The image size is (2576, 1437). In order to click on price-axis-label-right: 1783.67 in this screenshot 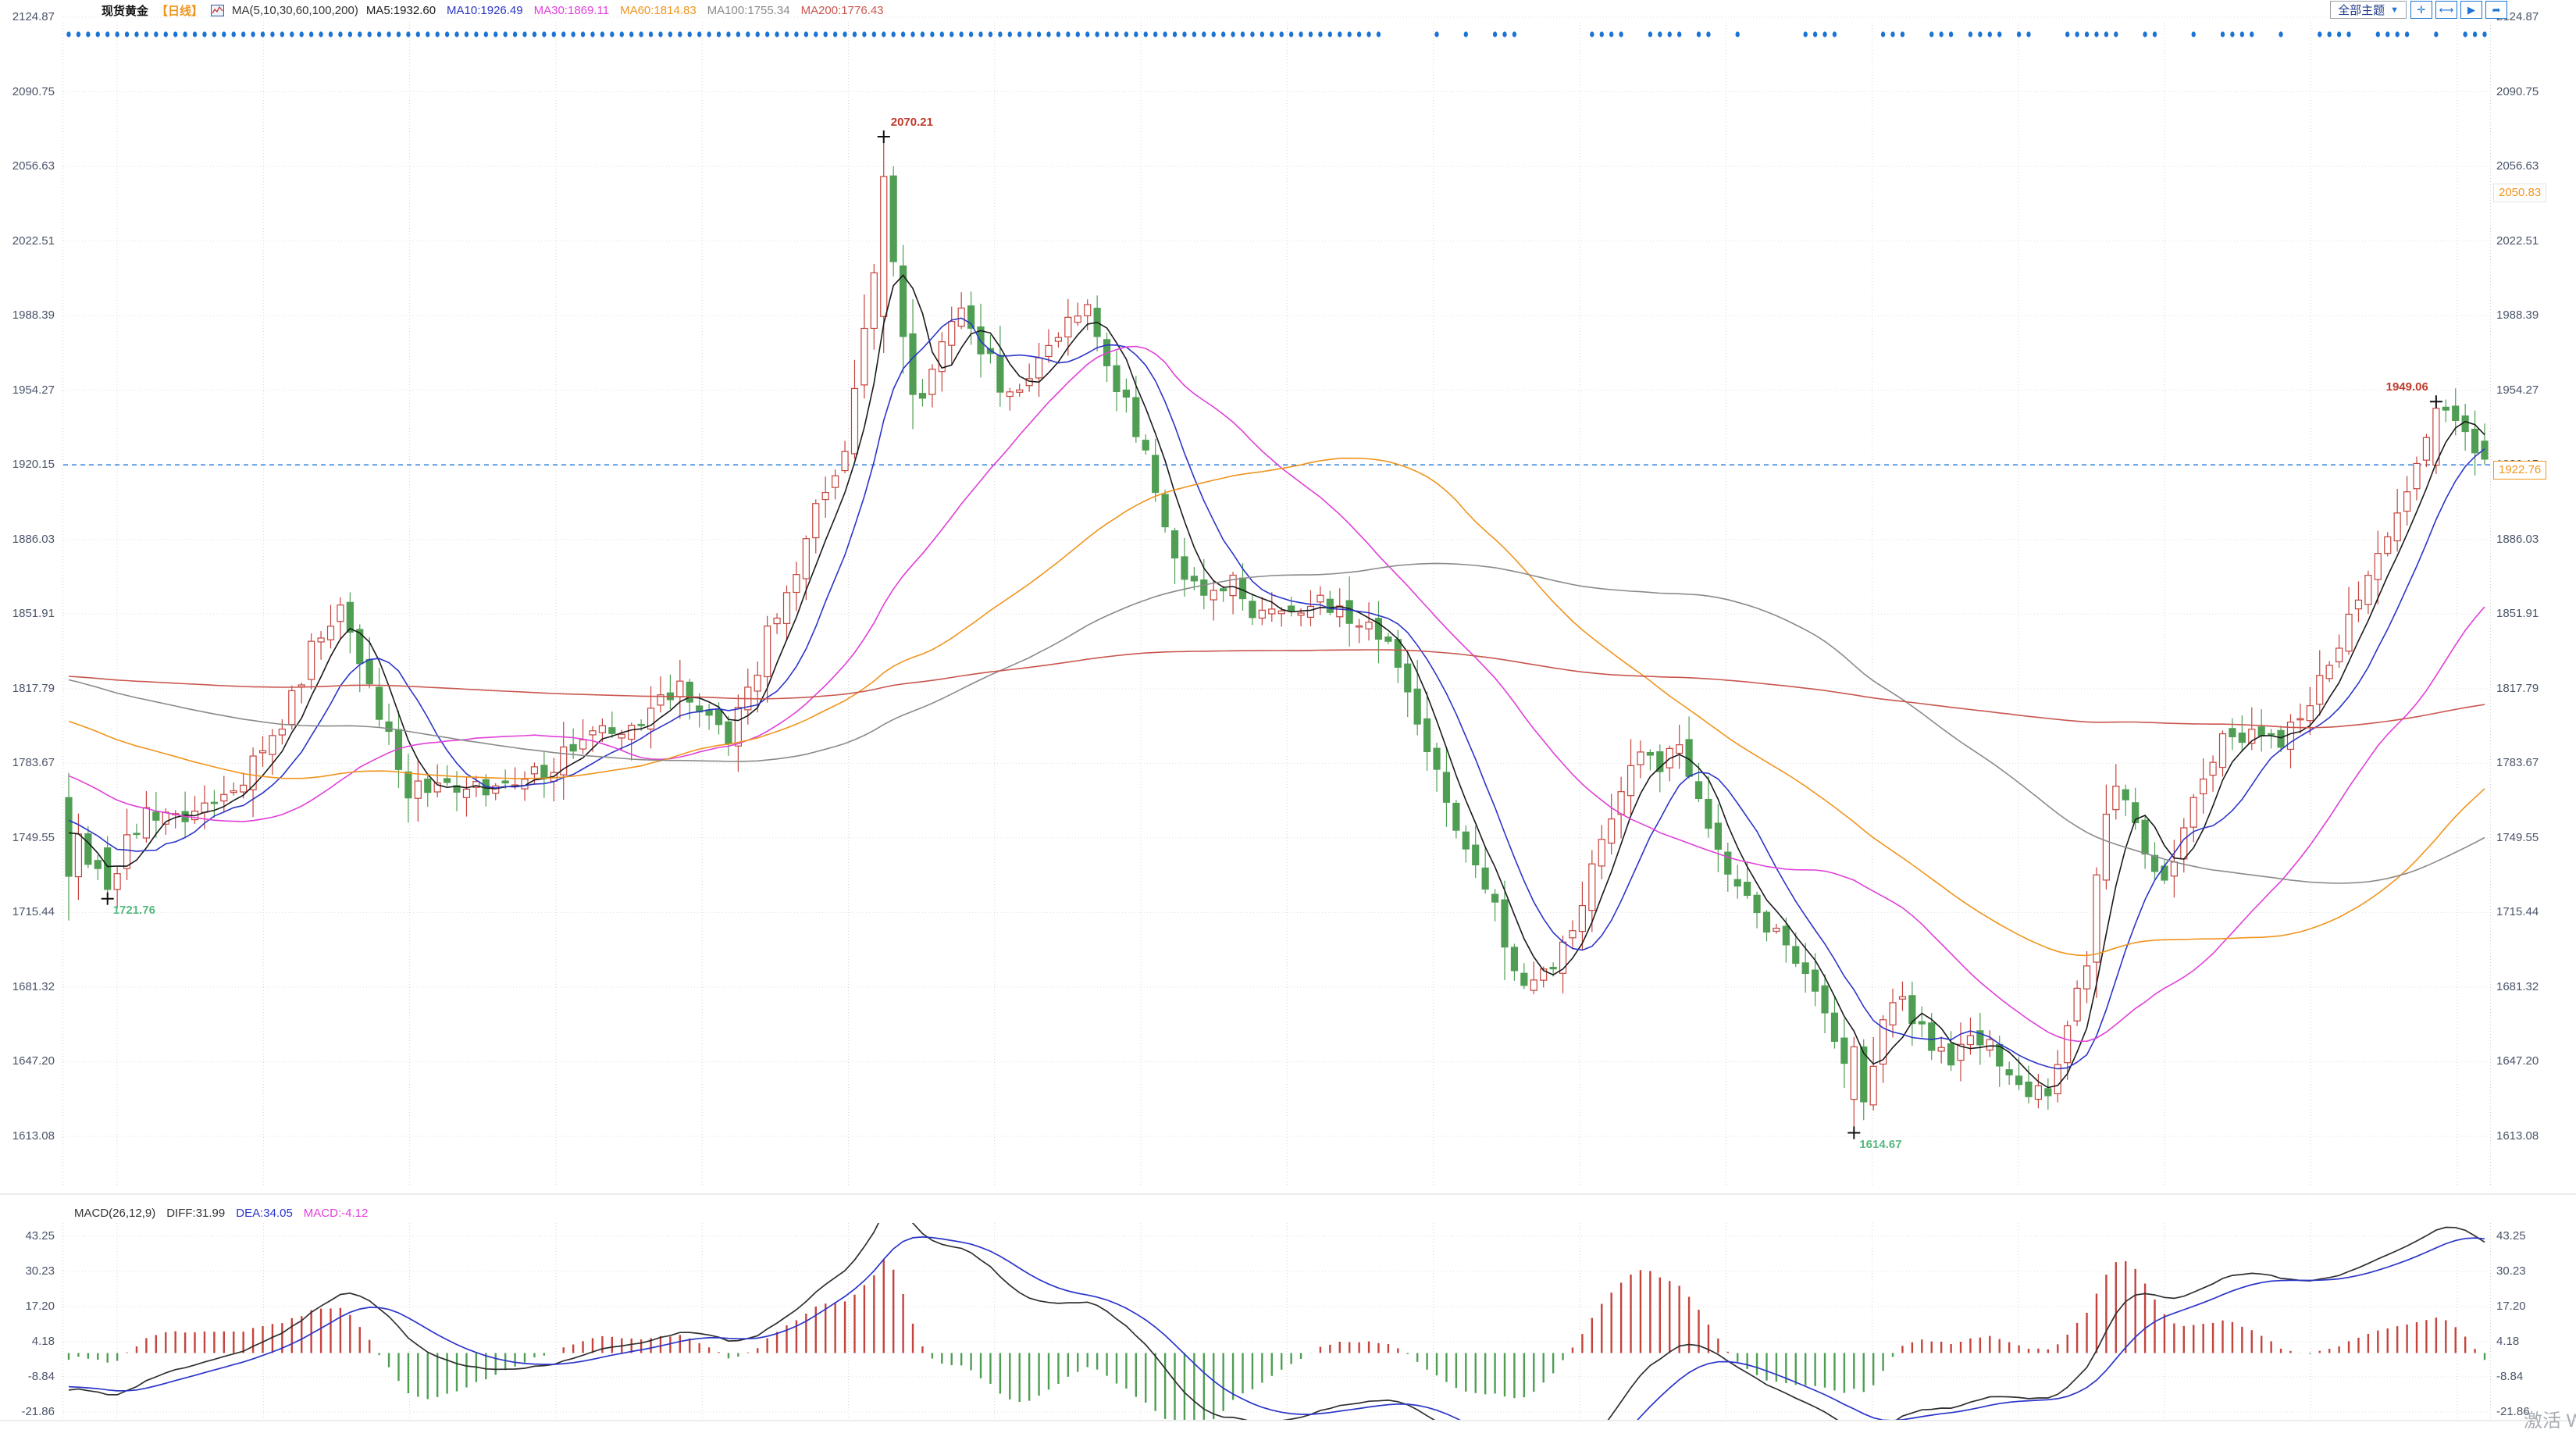, I will do `click(2517, 763)`.